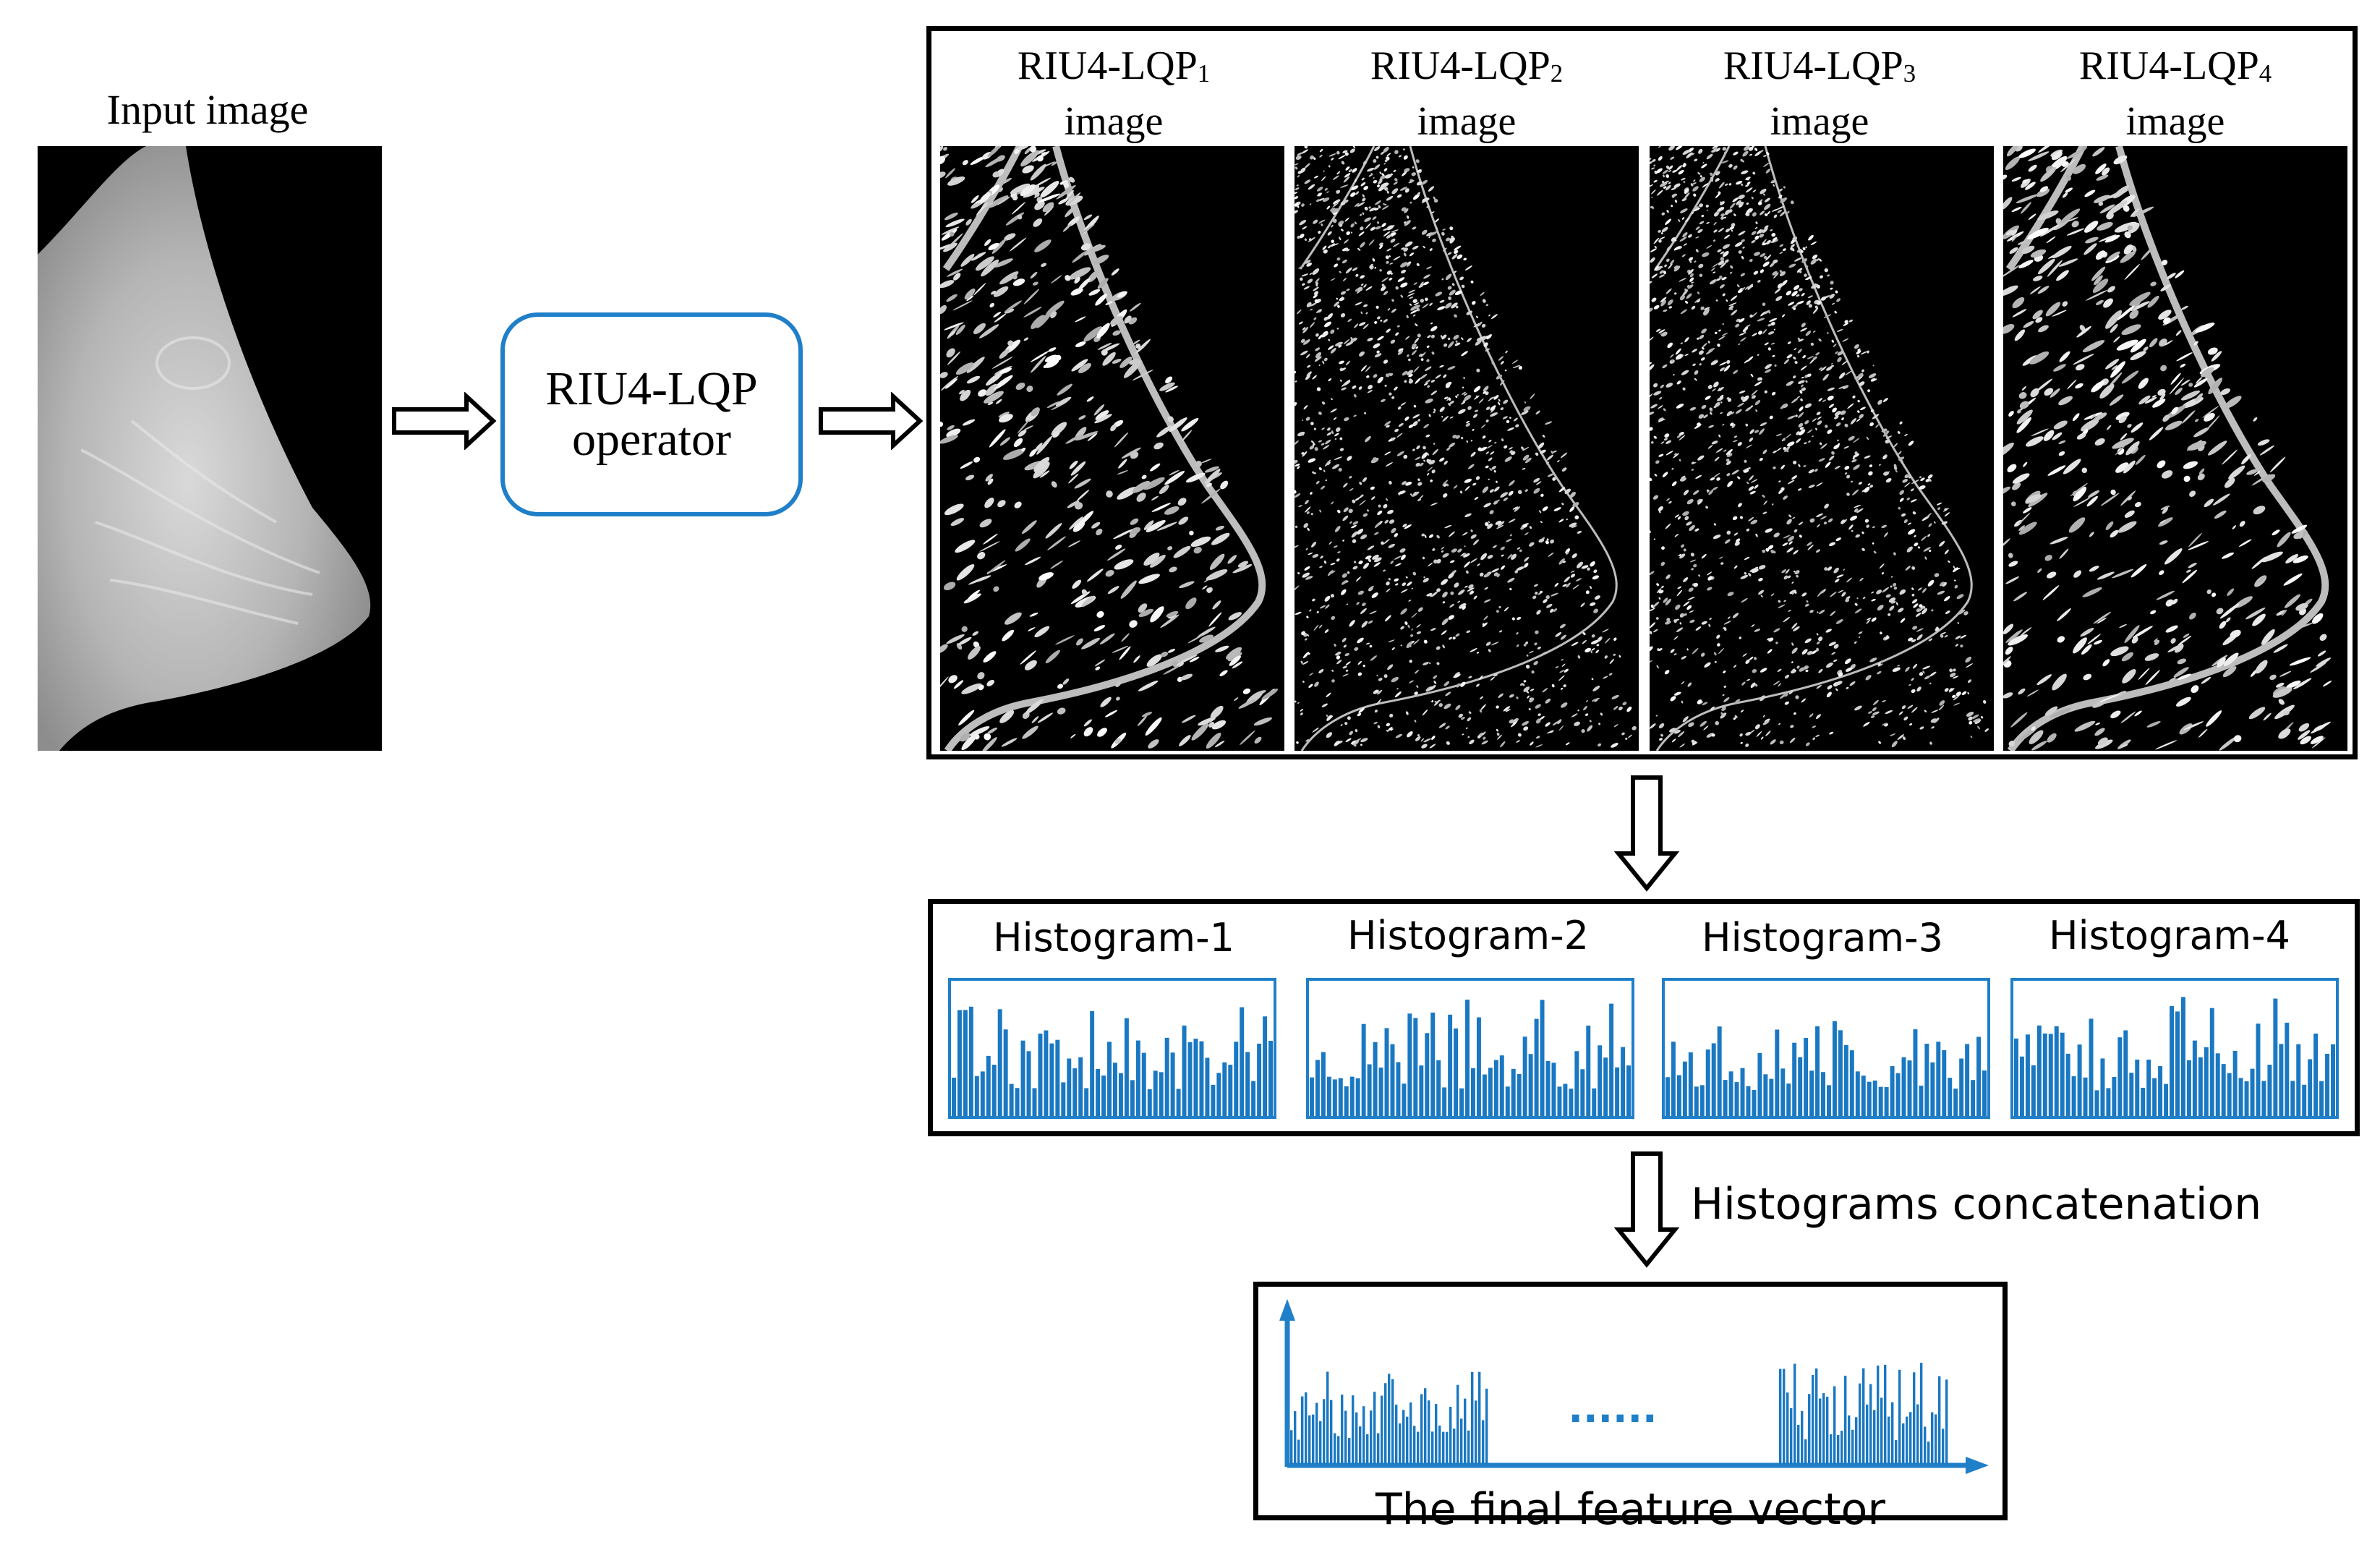 The image size is (2380, 1550). I want to click on hollow-arrow-down-icon, so click(1646, 833).